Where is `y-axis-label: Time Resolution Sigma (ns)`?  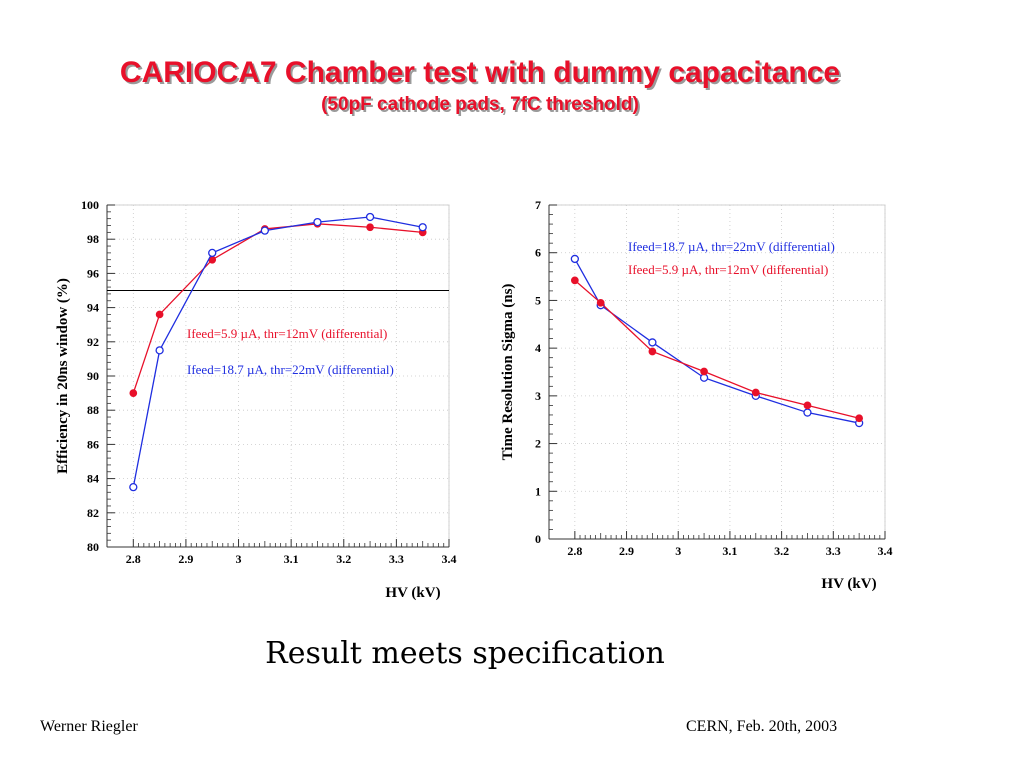 y-axis-label: Time Resolution Sigma (ns) is located at coordinates (508, 372).